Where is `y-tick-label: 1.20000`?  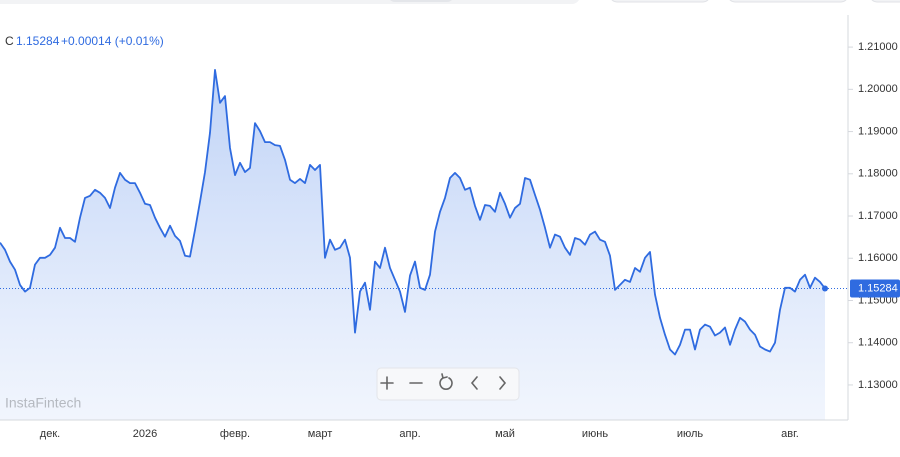
y-tick-label: 1.20000 is located at coordinates (878, 89).